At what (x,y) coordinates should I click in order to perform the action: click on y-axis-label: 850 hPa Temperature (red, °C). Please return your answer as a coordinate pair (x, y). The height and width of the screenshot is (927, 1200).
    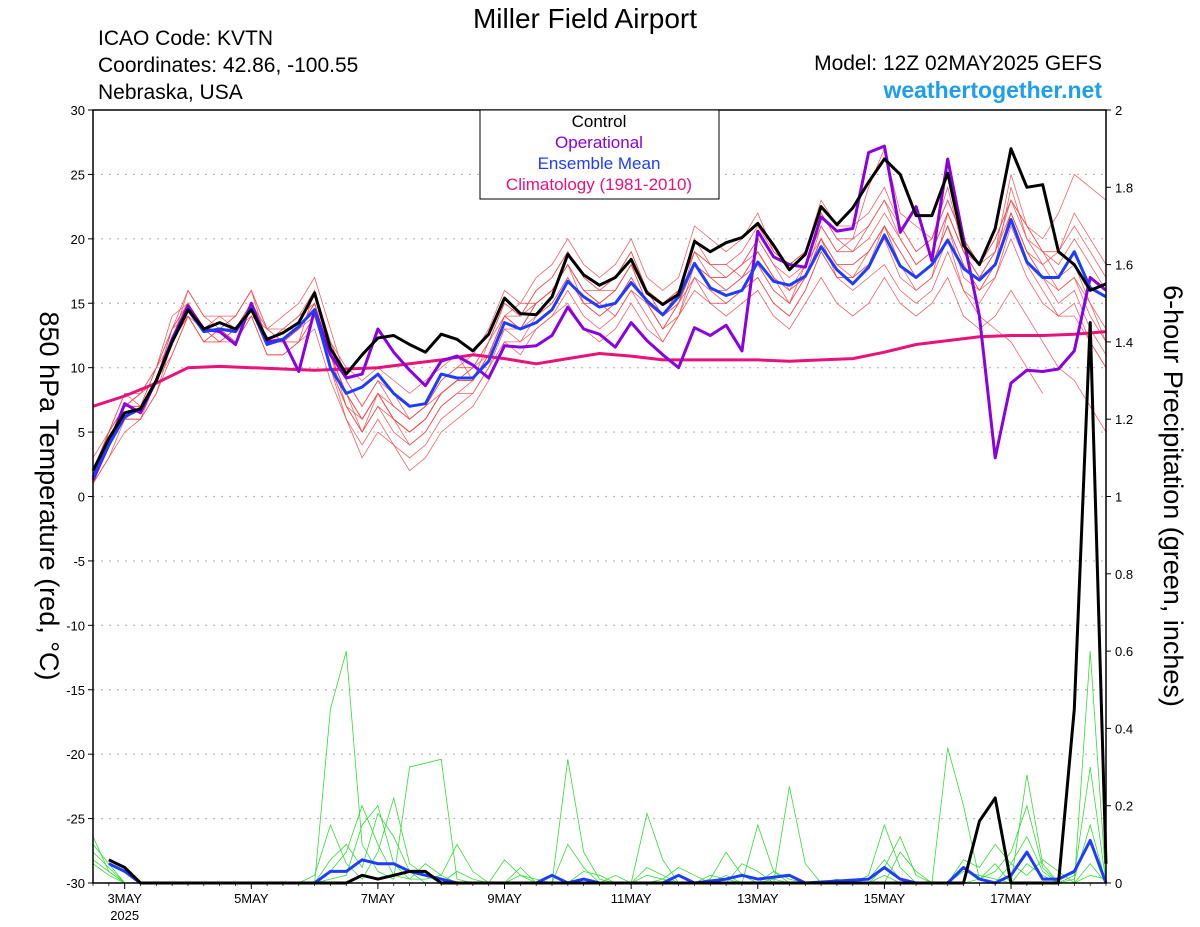
    Looking at the image, I should click on (49, 496).